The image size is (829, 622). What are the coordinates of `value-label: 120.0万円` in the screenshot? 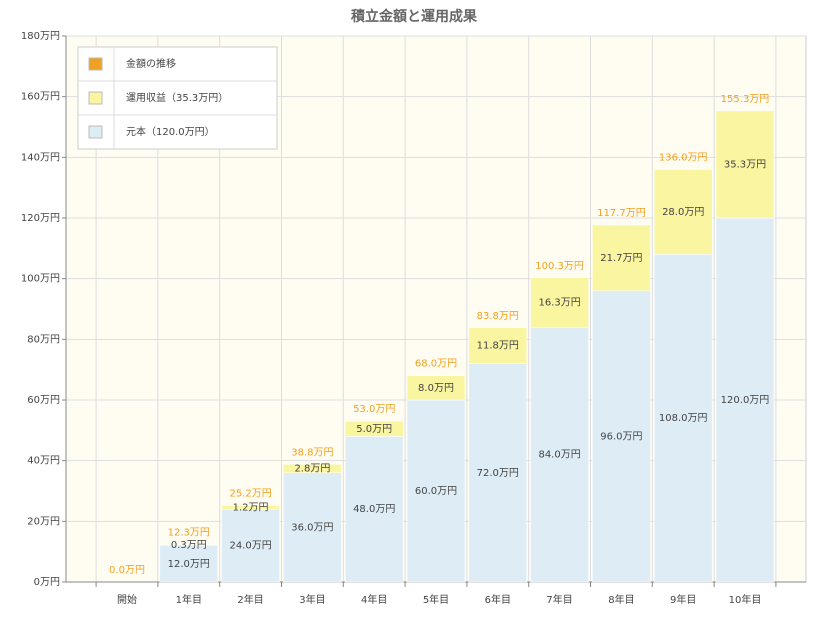 It's located at (745, 400).